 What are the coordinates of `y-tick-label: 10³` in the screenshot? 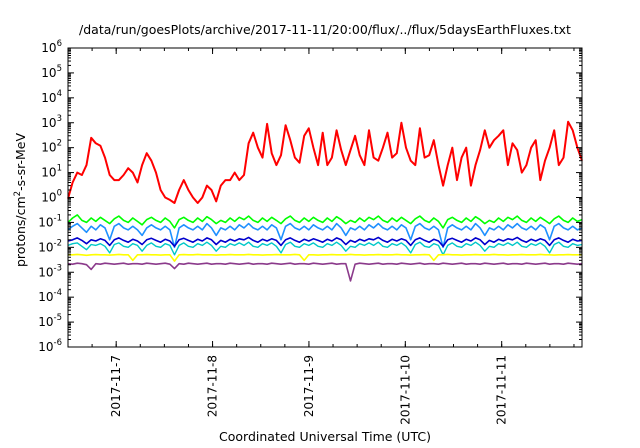 It's located at (51, 122).